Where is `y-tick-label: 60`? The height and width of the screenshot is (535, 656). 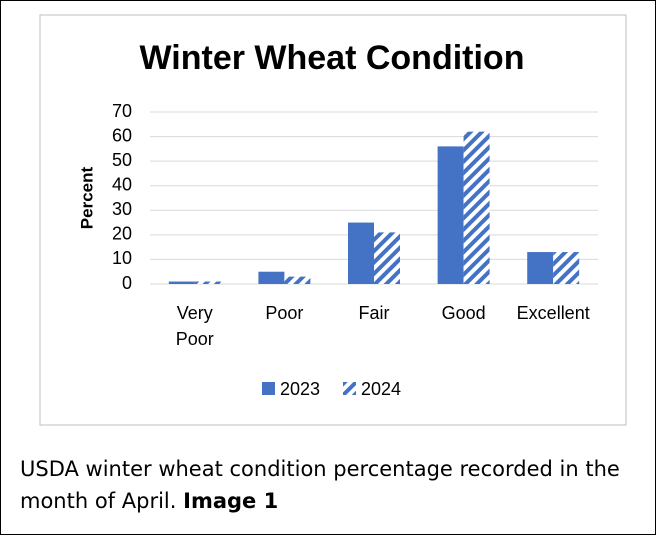 y-tick-label: 60 is located at coordinates (122, 135).